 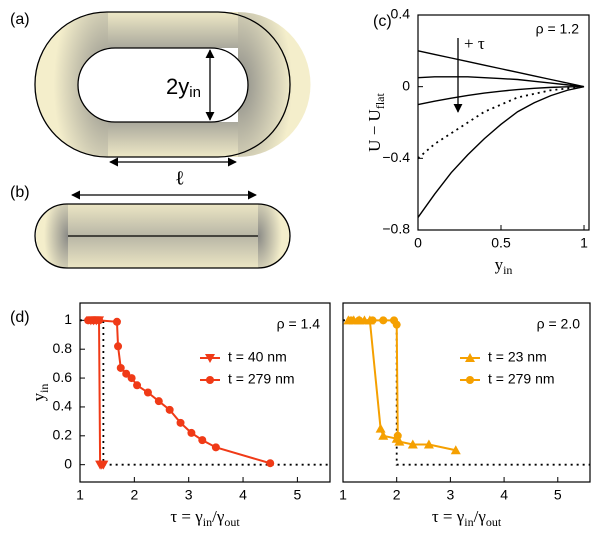 I want to click on y-axis-label: yin, so click(x=40, y=393).